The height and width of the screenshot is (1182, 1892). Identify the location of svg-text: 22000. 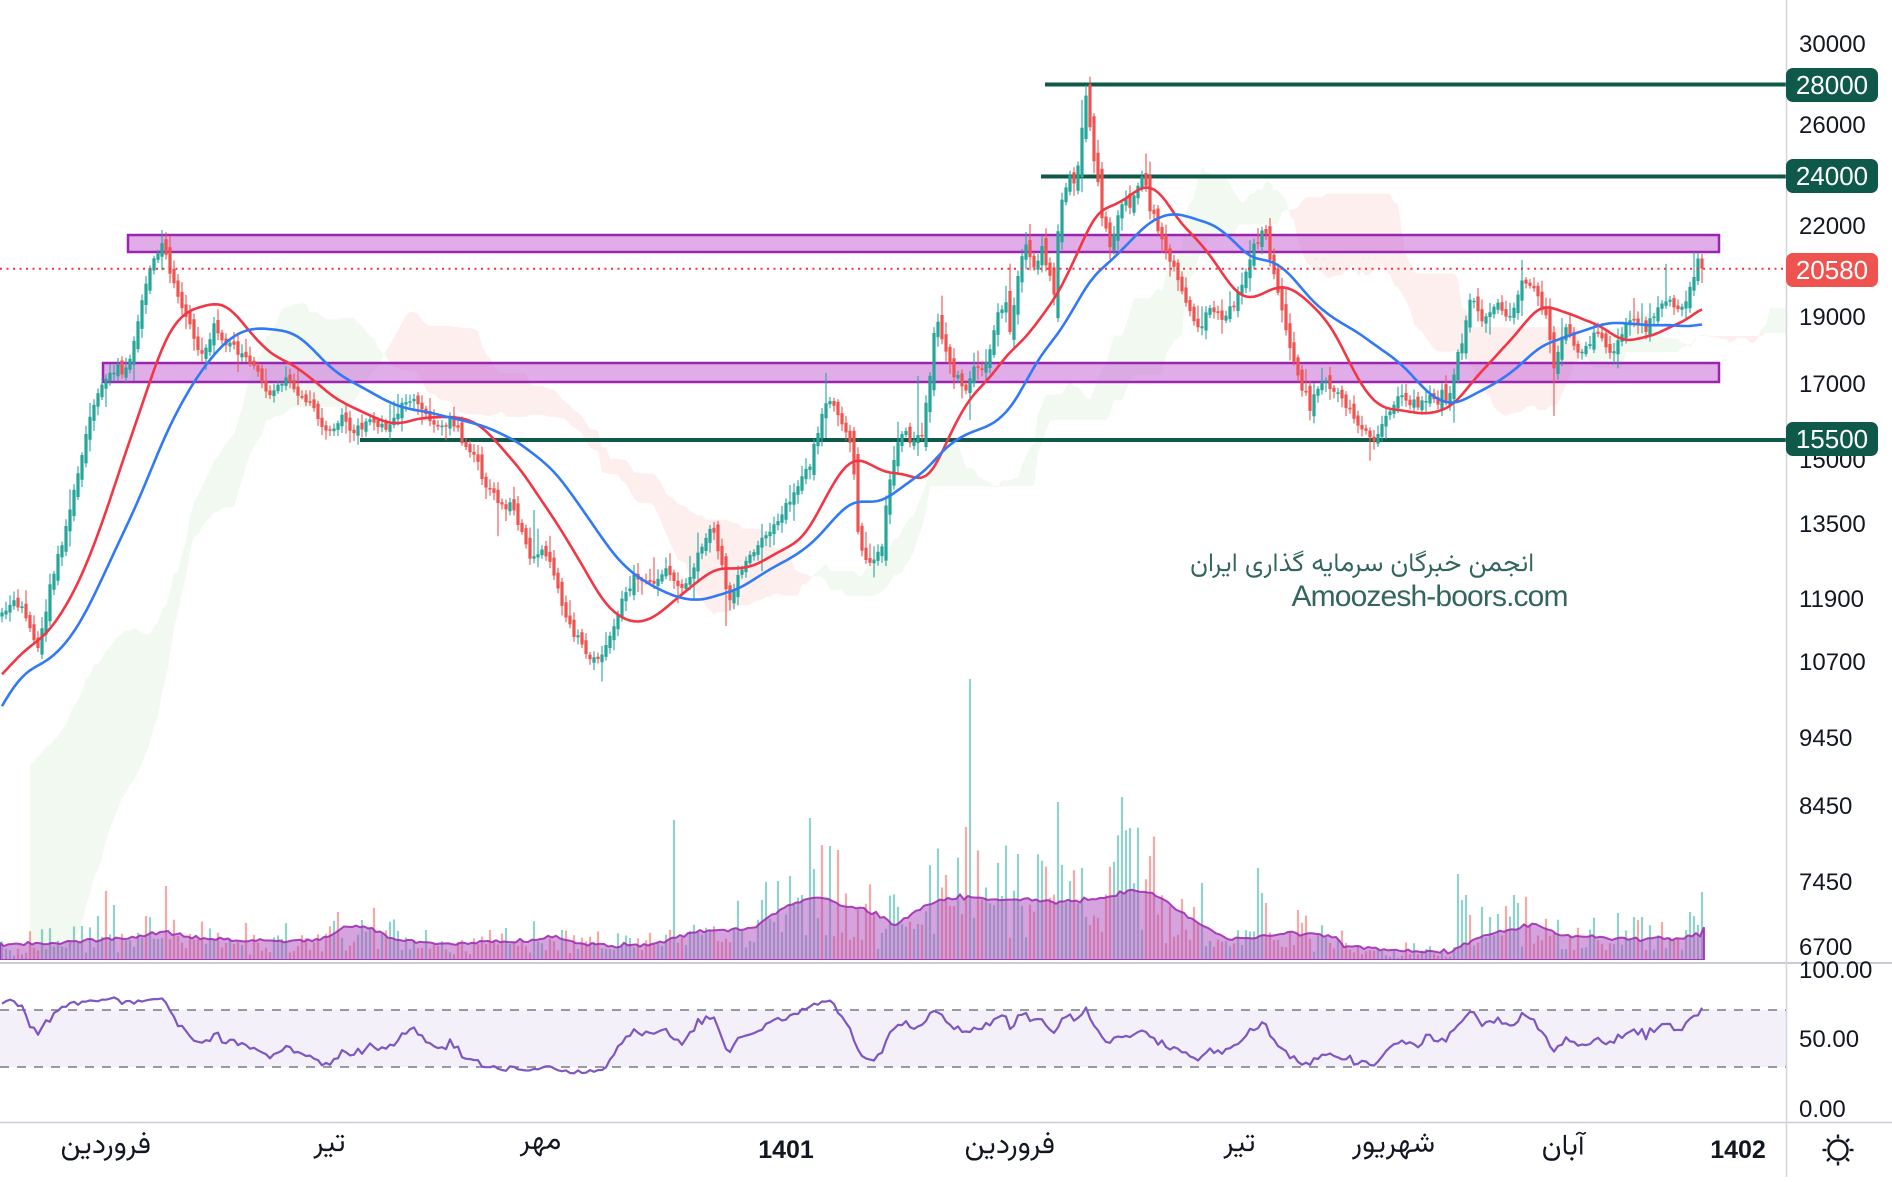
(1832, 226).